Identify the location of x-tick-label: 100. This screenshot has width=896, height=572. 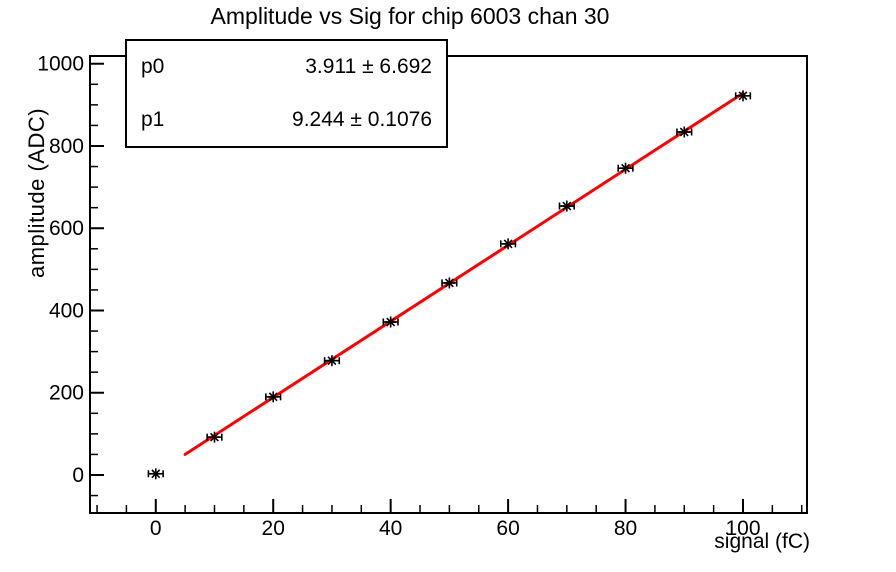
(742, 528).